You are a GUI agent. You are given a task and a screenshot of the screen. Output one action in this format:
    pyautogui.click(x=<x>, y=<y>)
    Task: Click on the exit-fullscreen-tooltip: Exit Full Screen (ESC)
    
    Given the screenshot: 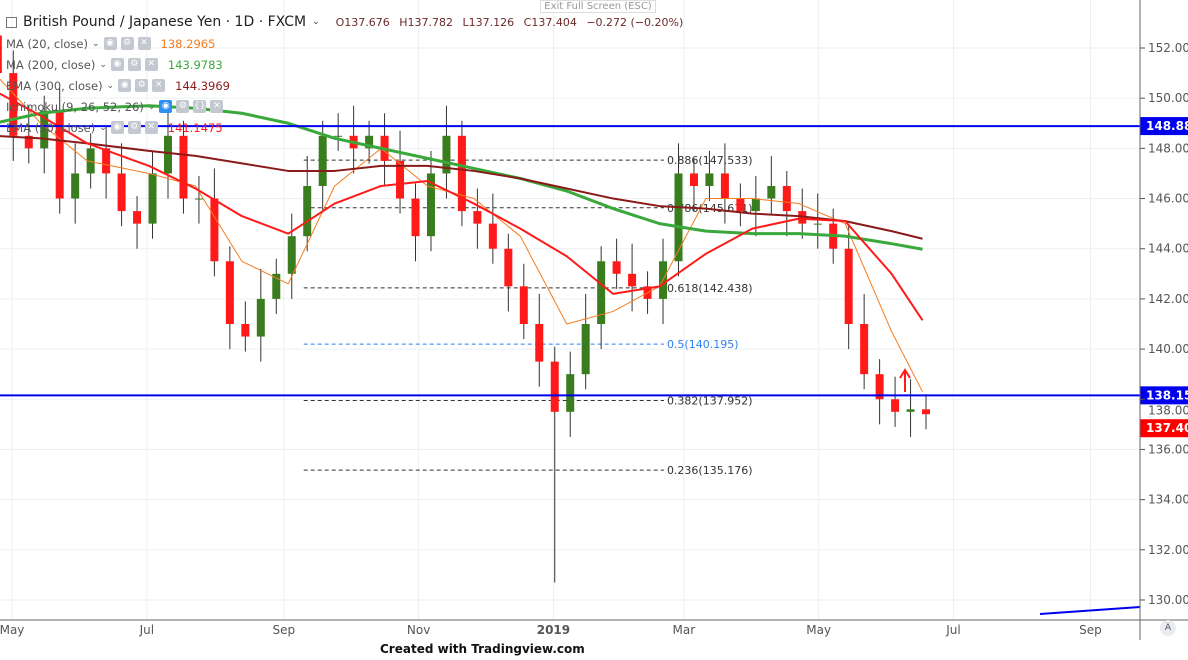 What is the action you would take?
    pyautogui.click(x=598, y=6)
    